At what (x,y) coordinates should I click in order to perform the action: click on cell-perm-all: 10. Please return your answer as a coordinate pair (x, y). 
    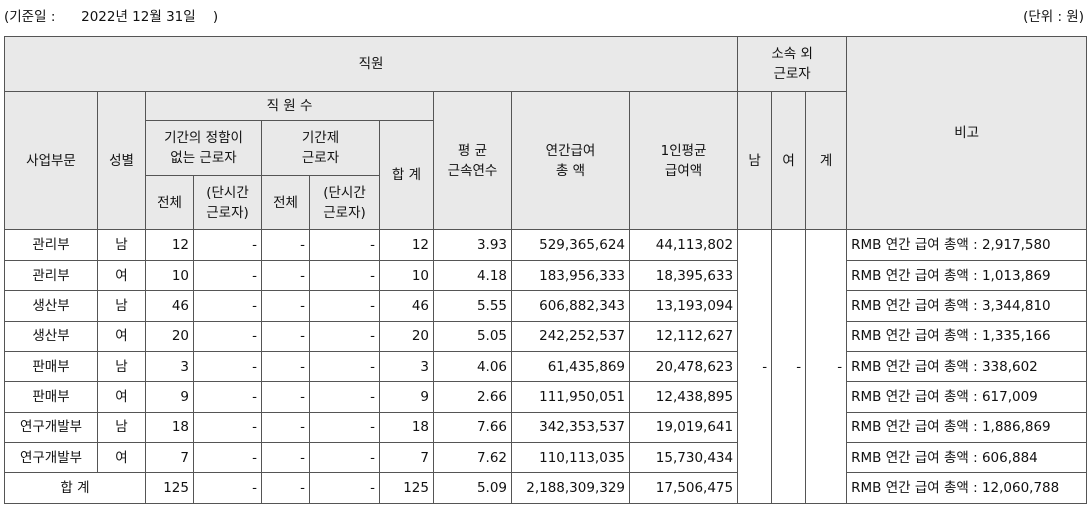
    Looking at the image, I should click on (169, 275).